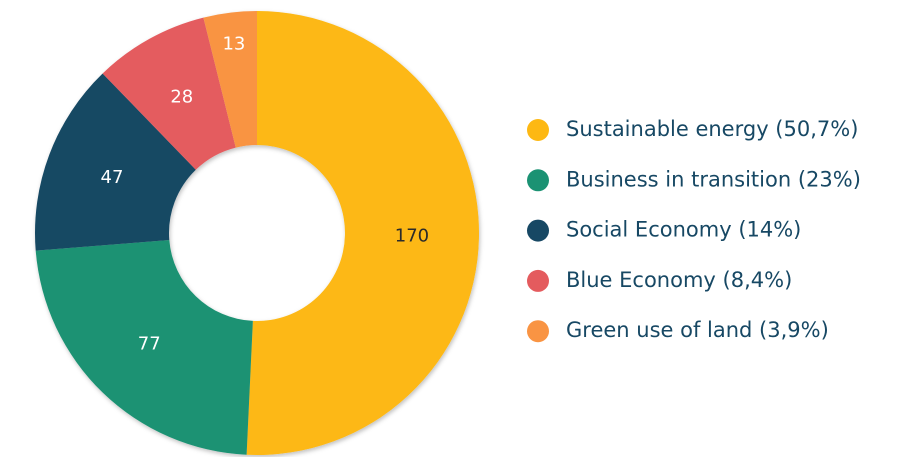  I want to click on value-label: 77, so click(149, 343).